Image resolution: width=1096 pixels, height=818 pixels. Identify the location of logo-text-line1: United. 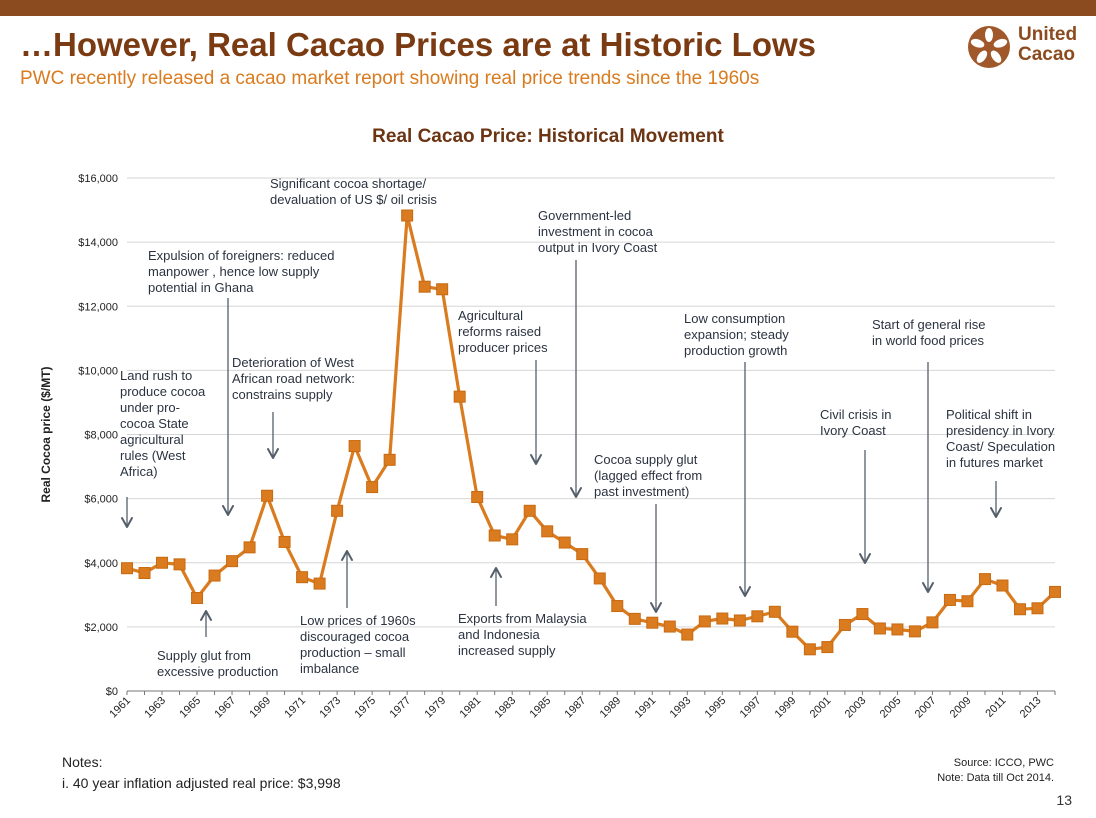
(1048, 34).